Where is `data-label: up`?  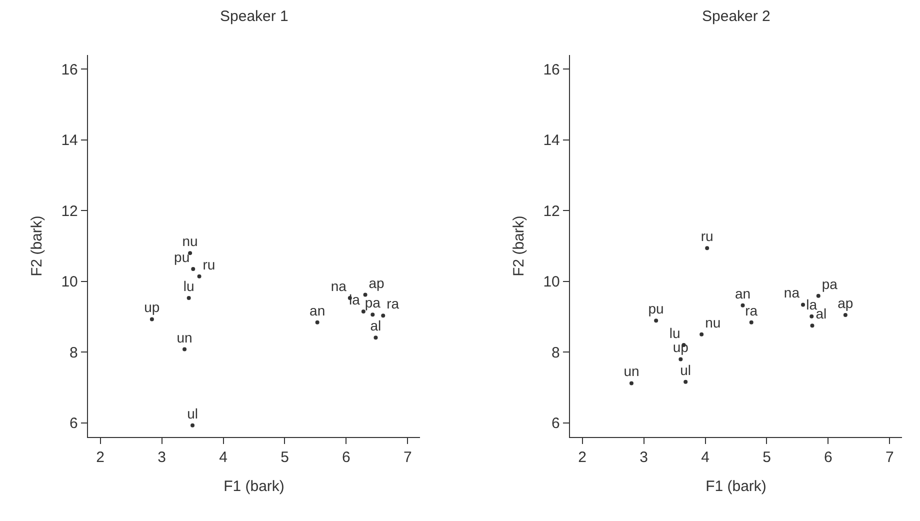 data-label: up is located at coordinates (152, 307).